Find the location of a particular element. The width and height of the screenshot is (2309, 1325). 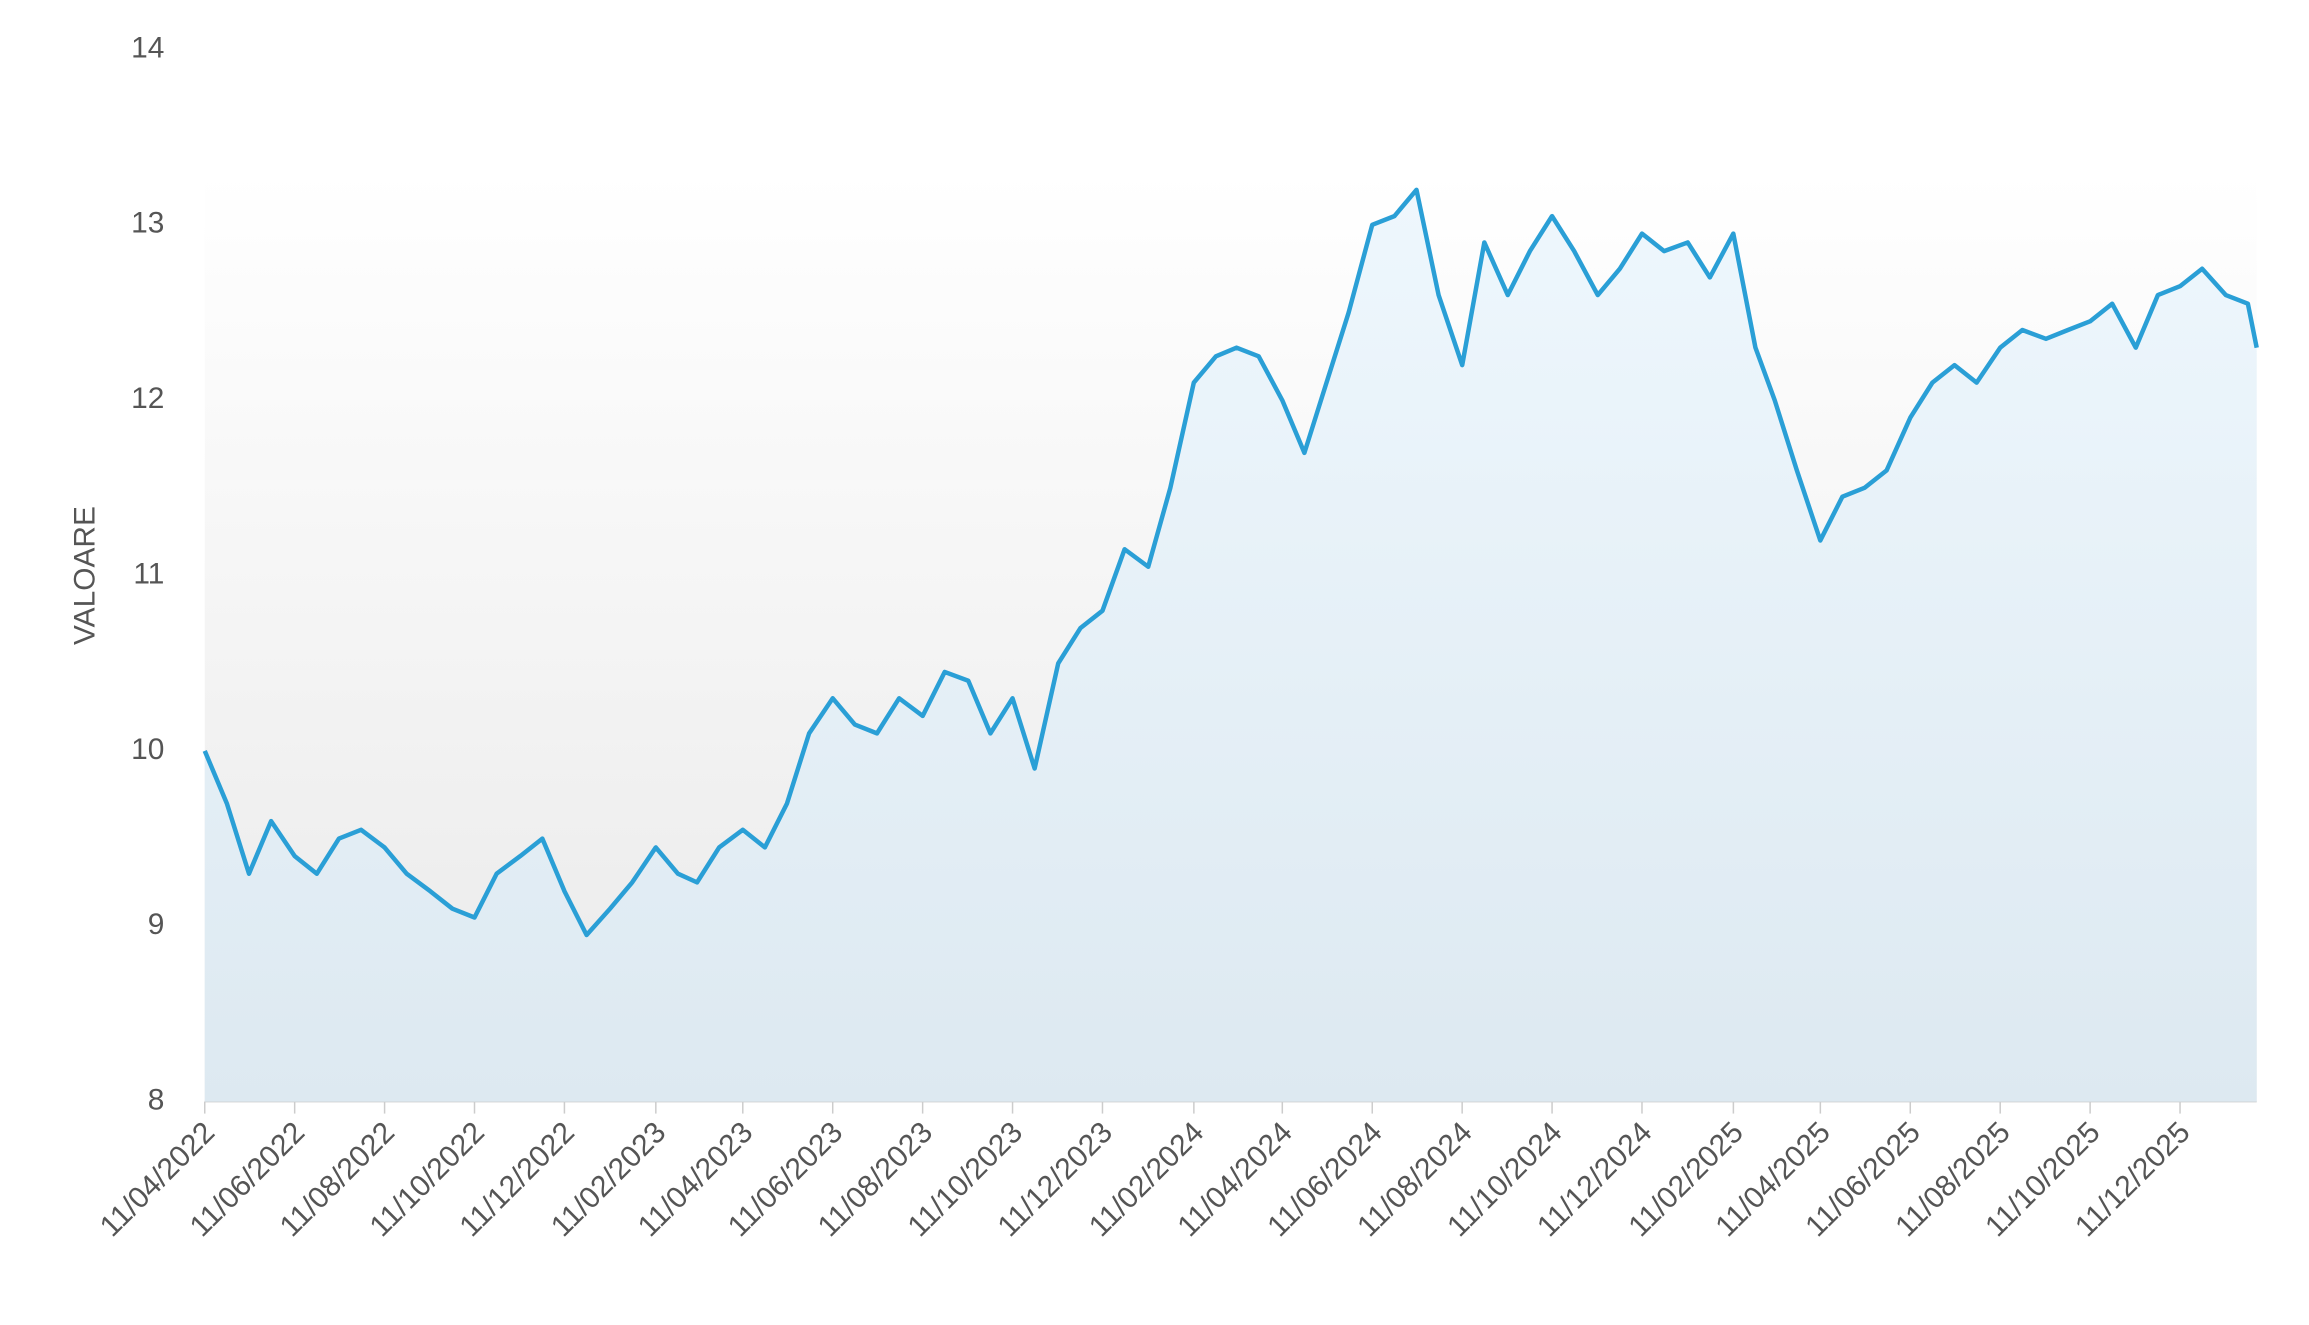

y-axis-label: VALOARE is located at coordinates (85, 575).